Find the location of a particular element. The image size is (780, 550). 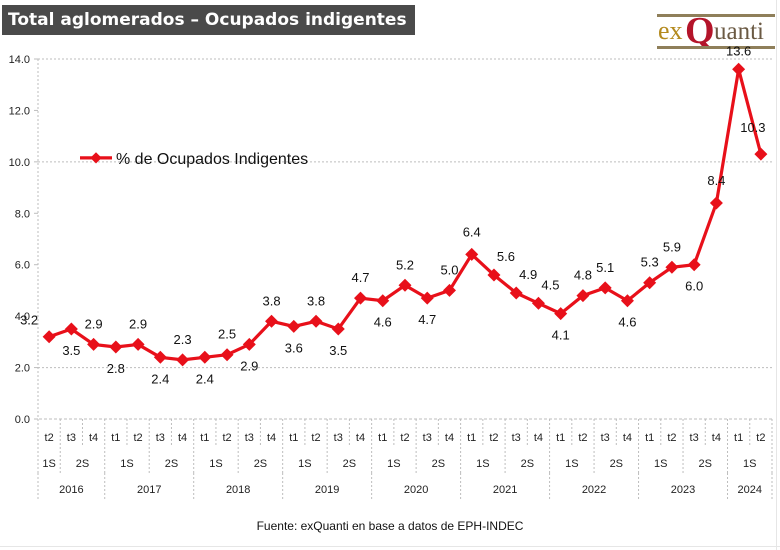

logo-text-ex: ex is located at coordinates (670, 30).